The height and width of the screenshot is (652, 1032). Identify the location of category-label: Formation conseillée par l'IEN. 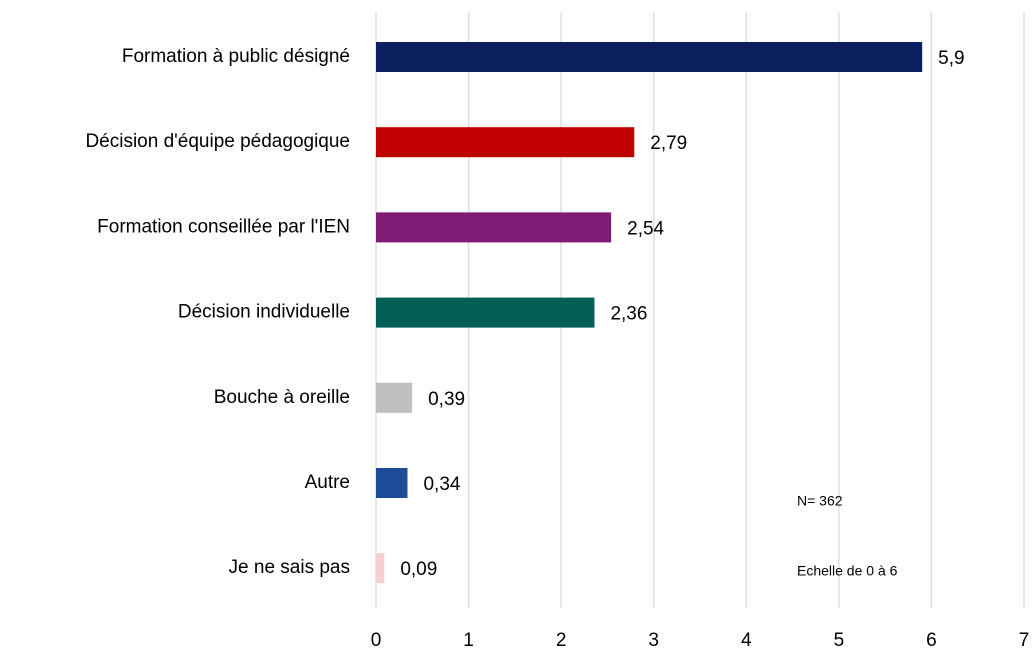
(223, 226).